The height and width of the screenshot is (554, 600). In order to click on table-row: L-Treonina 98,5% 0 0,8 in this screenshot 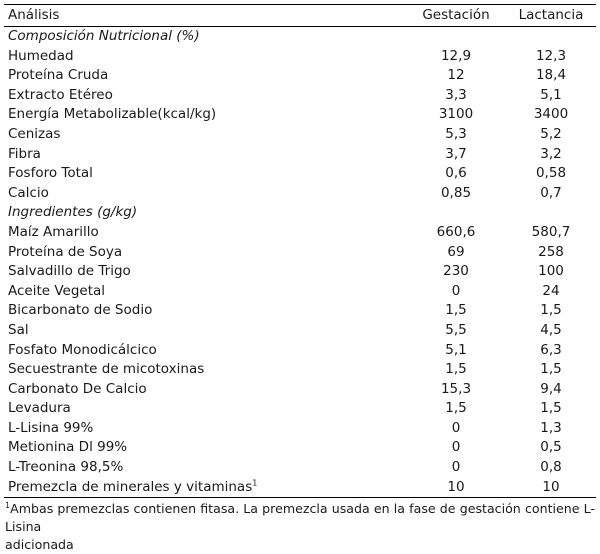, I will do `click(300, 468)`.